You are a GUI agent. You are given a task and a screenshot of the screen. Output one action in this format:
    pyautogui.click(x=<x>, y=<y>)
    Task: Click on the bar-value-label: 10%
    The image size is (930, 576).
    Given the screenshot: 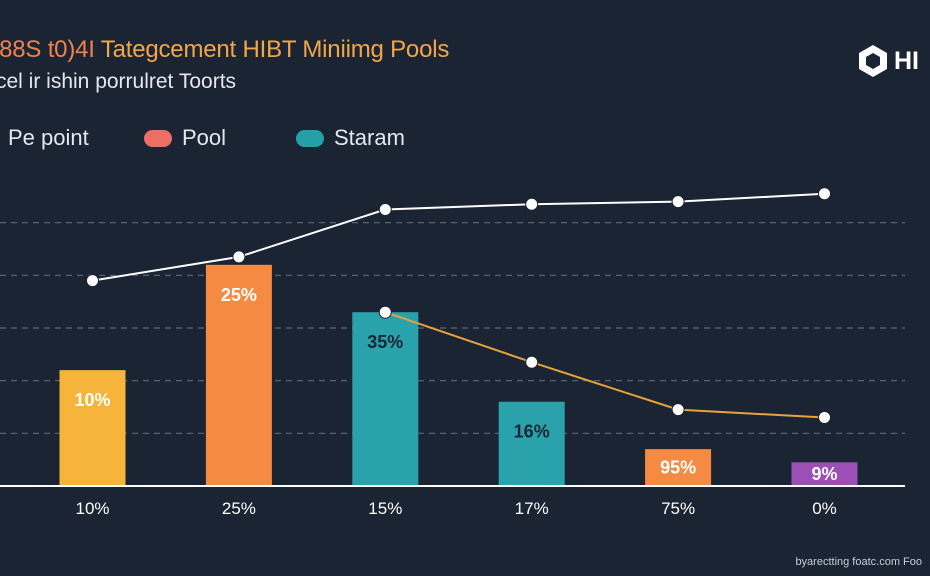 What is the action you would take?
    pyautogui.click(x=92, y=400)
    